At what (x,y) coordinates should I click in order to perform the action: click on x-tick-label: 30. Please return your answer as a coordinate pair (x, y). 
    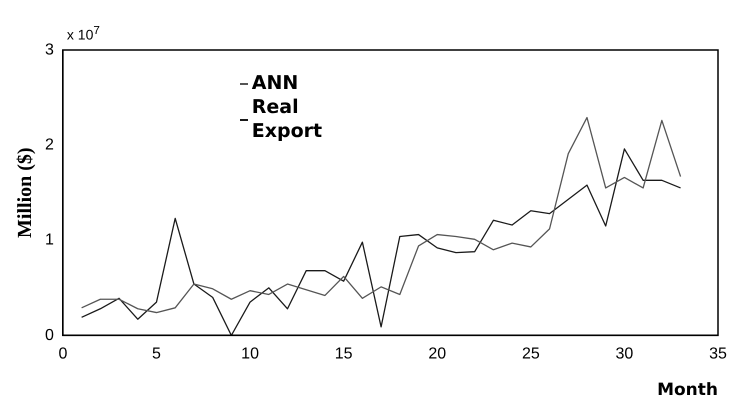
    Looking at the image, I should click on (625, 353).